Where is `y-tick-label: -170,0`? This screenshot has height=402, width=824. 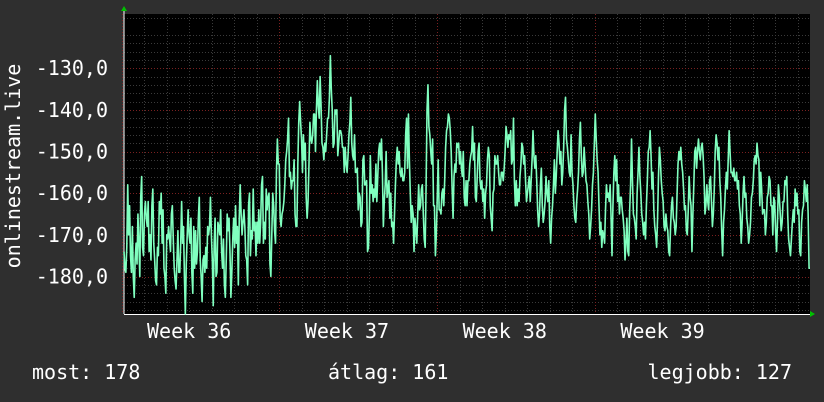 y-tick-label: -170,0 is located at coordinates (72, 235).